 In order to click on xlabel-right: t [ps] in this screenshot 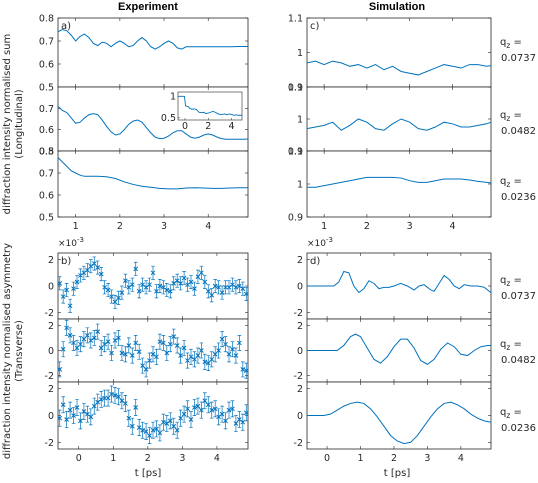, I will do `click(397, 473)`.